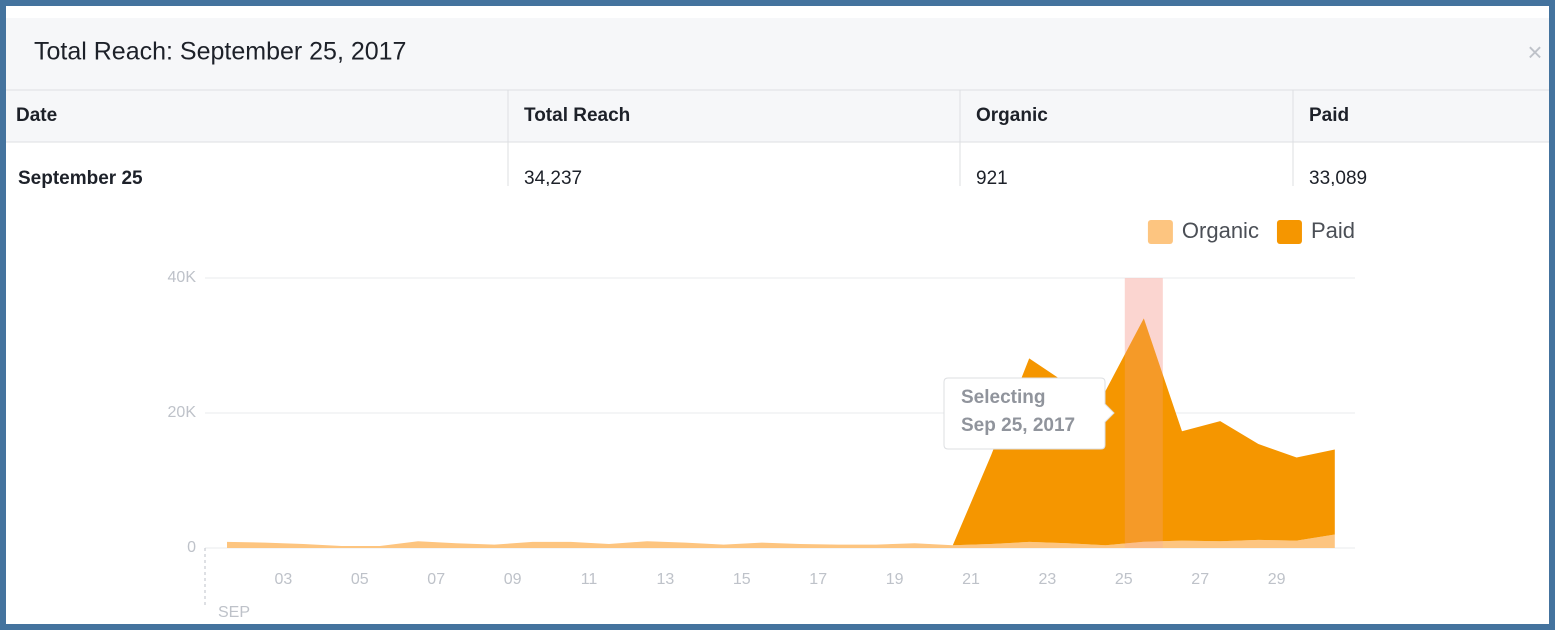  I want to click on x-tick-label: 15, so click(742, 579).